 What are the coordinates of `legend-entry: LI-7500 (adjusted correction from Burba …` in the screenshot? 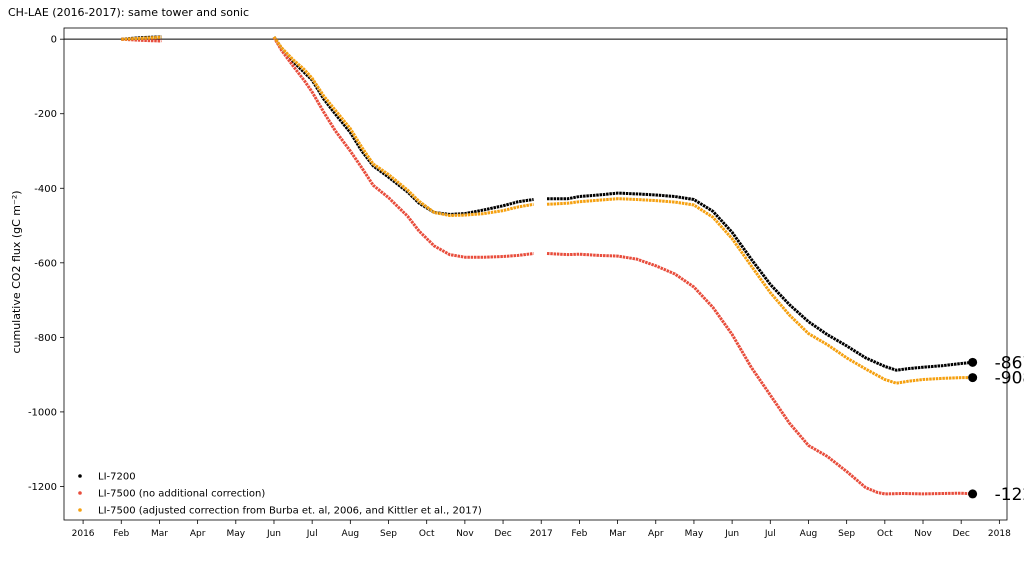 It's located at (290, 511).